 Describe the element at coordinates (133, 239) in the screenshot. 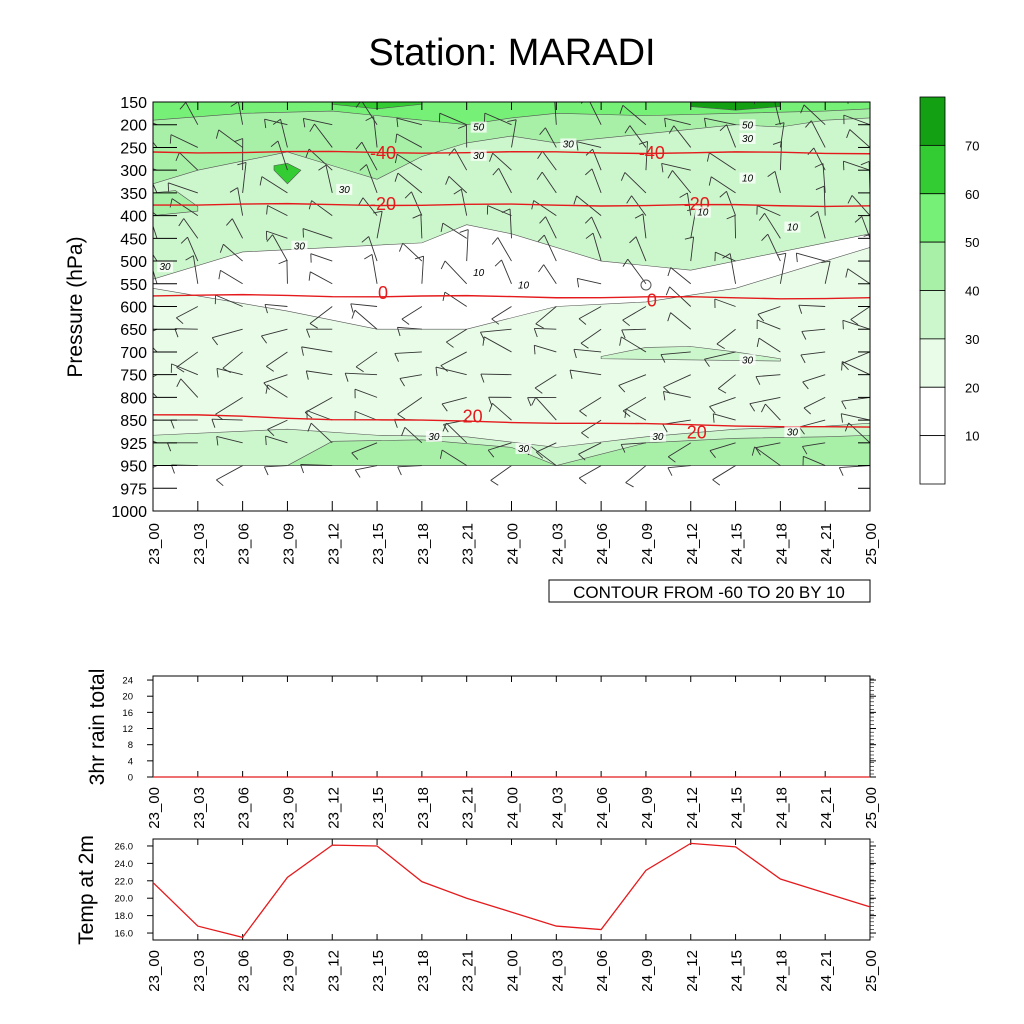

I see `main-y-tick-label: 450` at that location.